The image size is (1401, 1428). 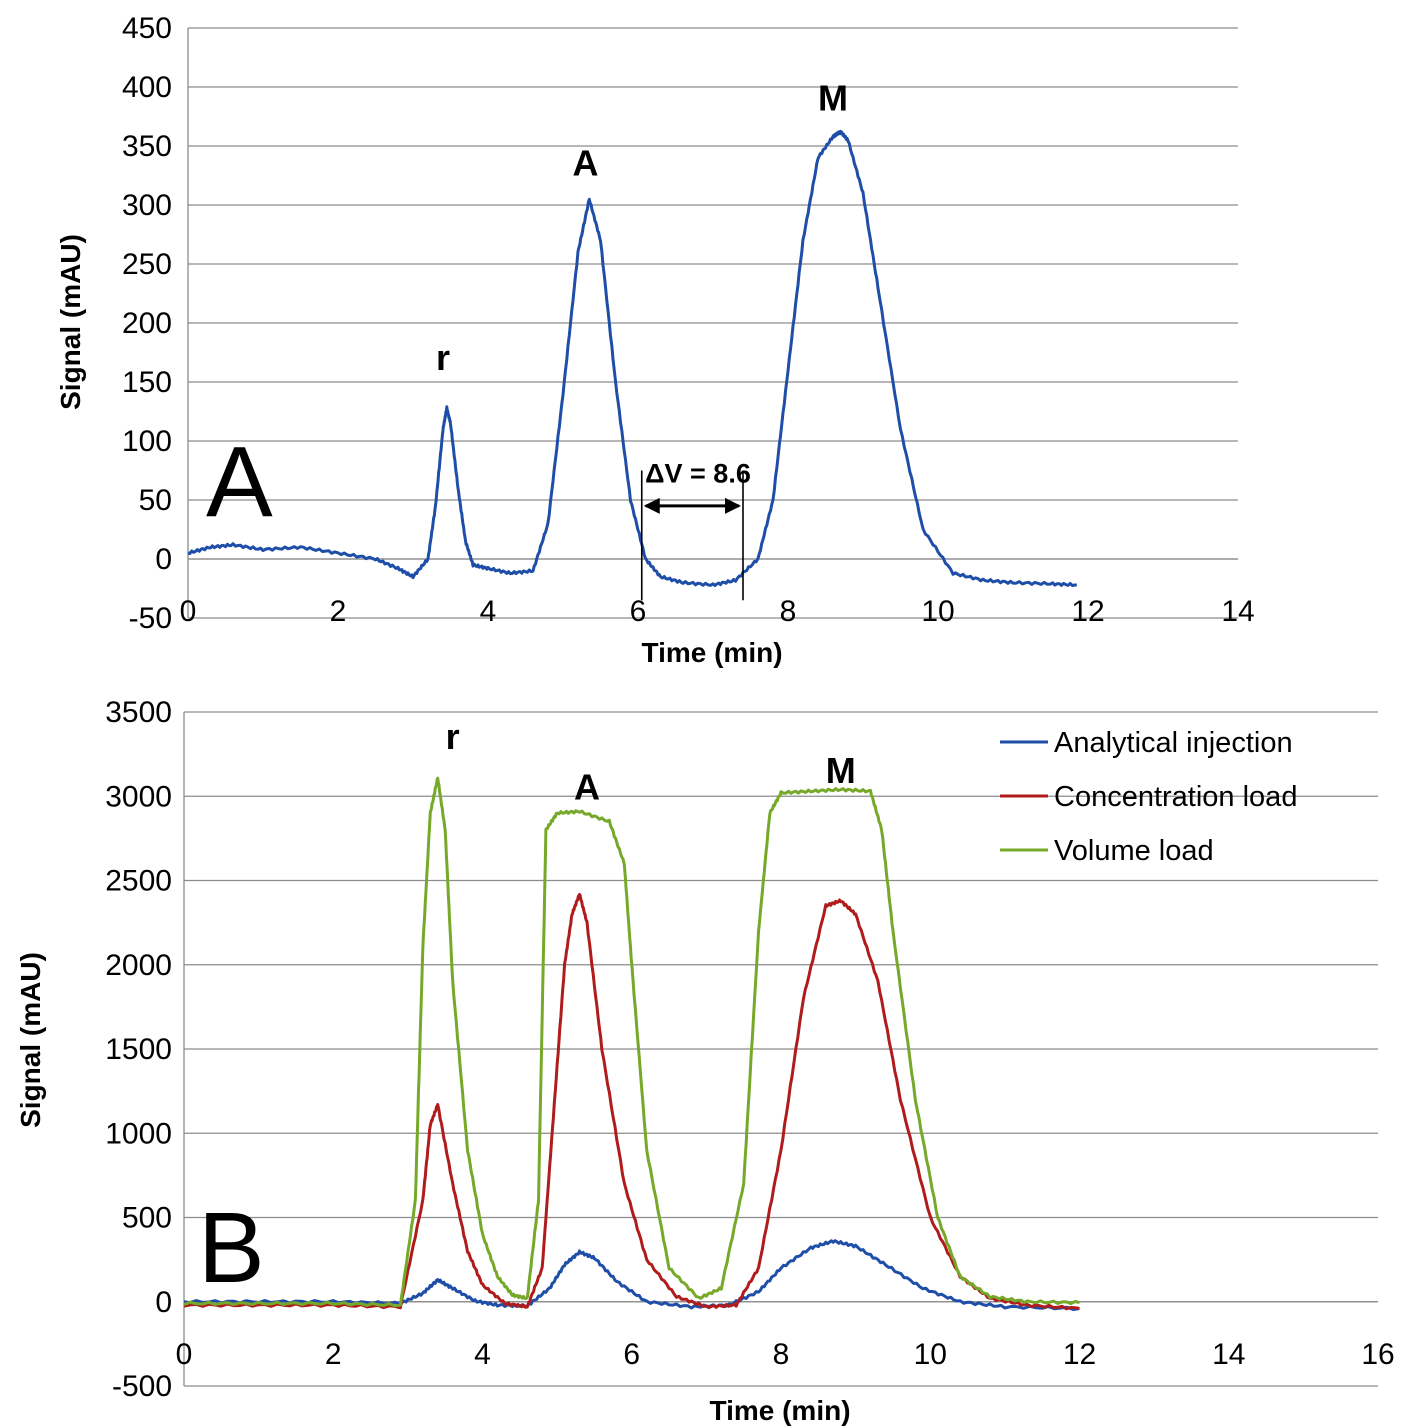 I want to click on panel-b-y-tick-labels: 3500 3000 2500 2000 1500 1000 500 0 -500, so click(x=138, y=1049).